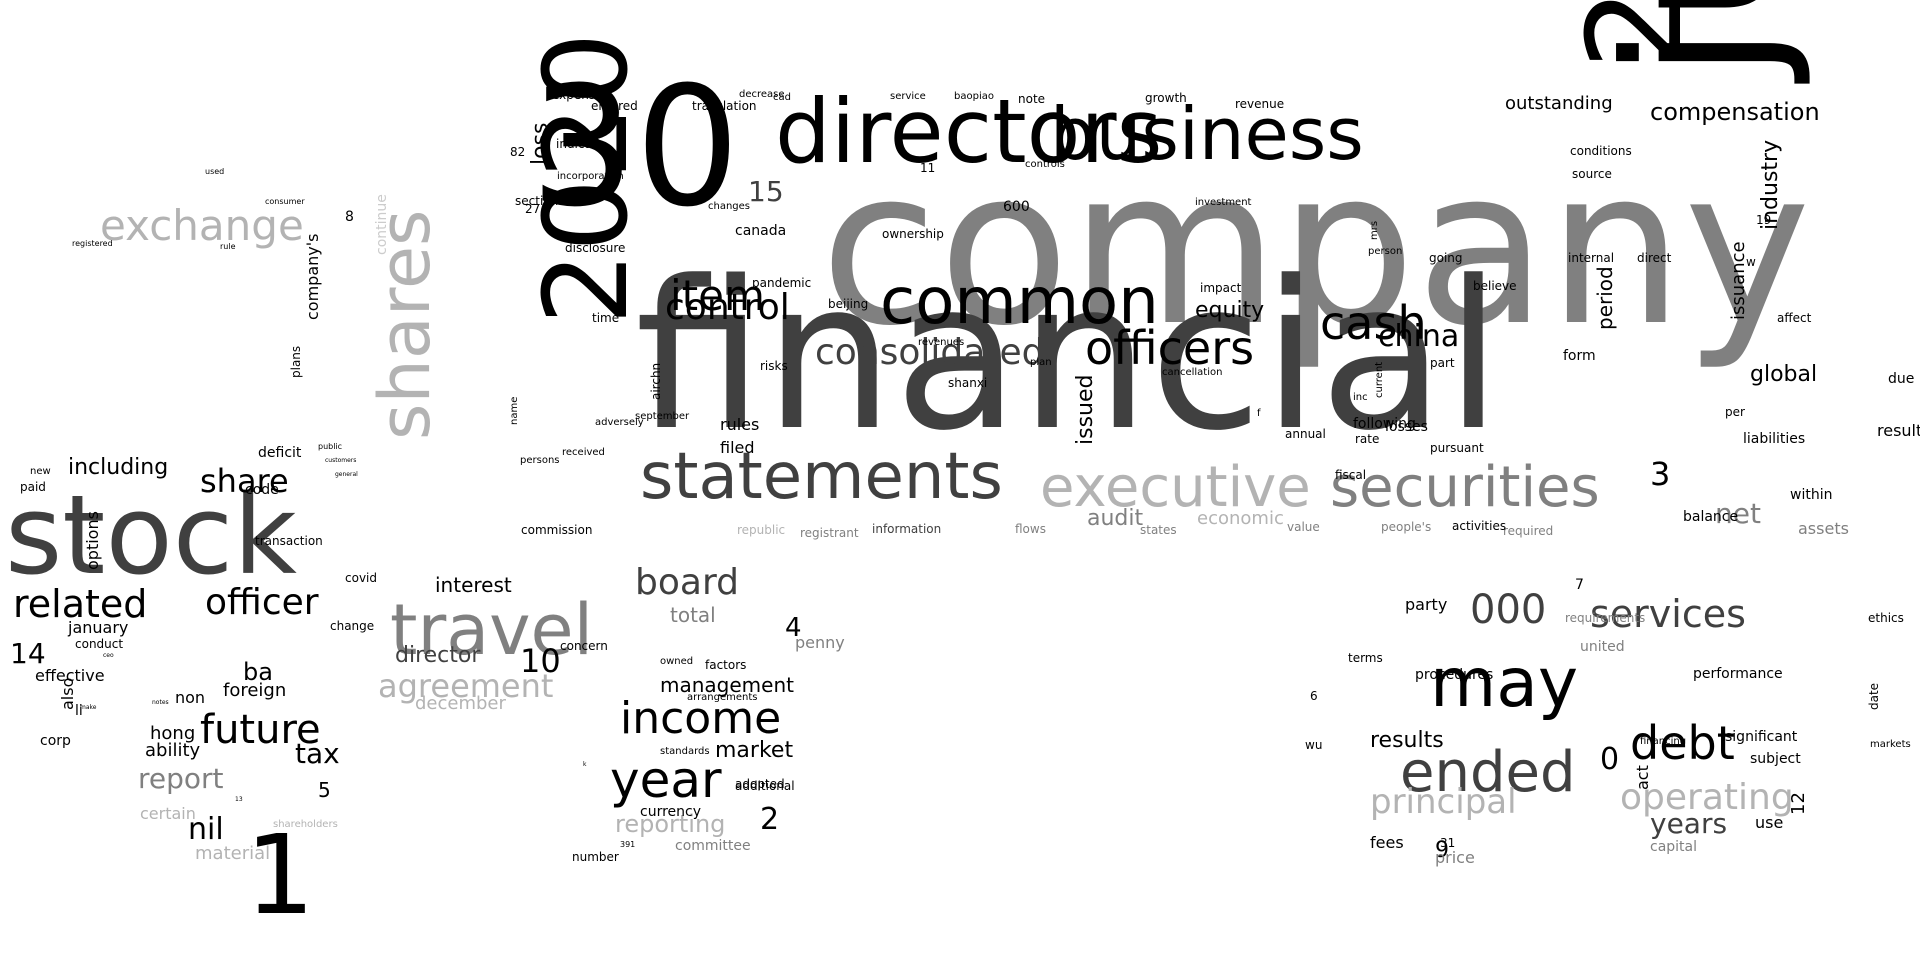 This screenshot has width=1920, height=960. Describe the element at coordinates (1221, 288) in the screenshot. I see `word-impact: impact` at that location.